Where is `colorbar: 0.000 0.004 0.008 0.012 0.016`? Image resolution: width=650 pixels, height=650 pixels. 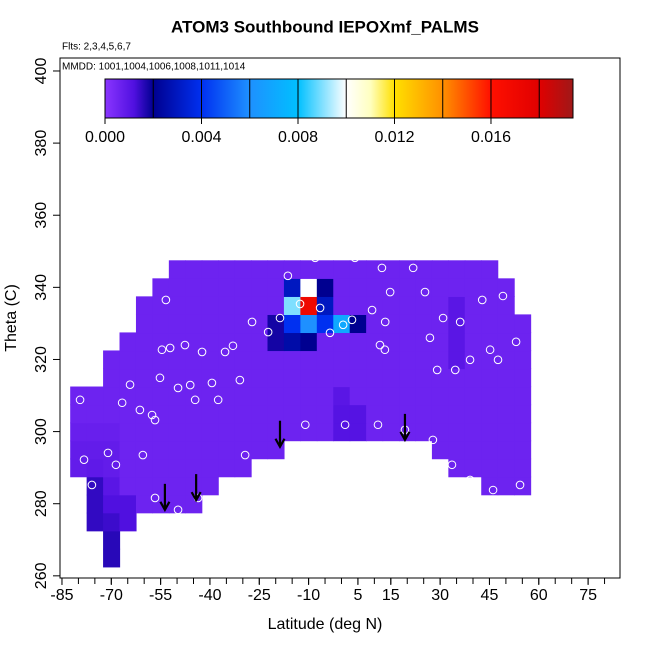
colorbar: 0.000 0.004 0.008 0.012 0.016 is located at coordinates (329, 112).